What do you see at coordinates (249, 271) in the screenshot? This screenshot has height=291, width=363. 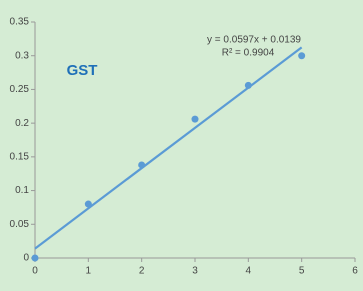 I see `x-tick-label: 4` at bounding box center [249, 271].